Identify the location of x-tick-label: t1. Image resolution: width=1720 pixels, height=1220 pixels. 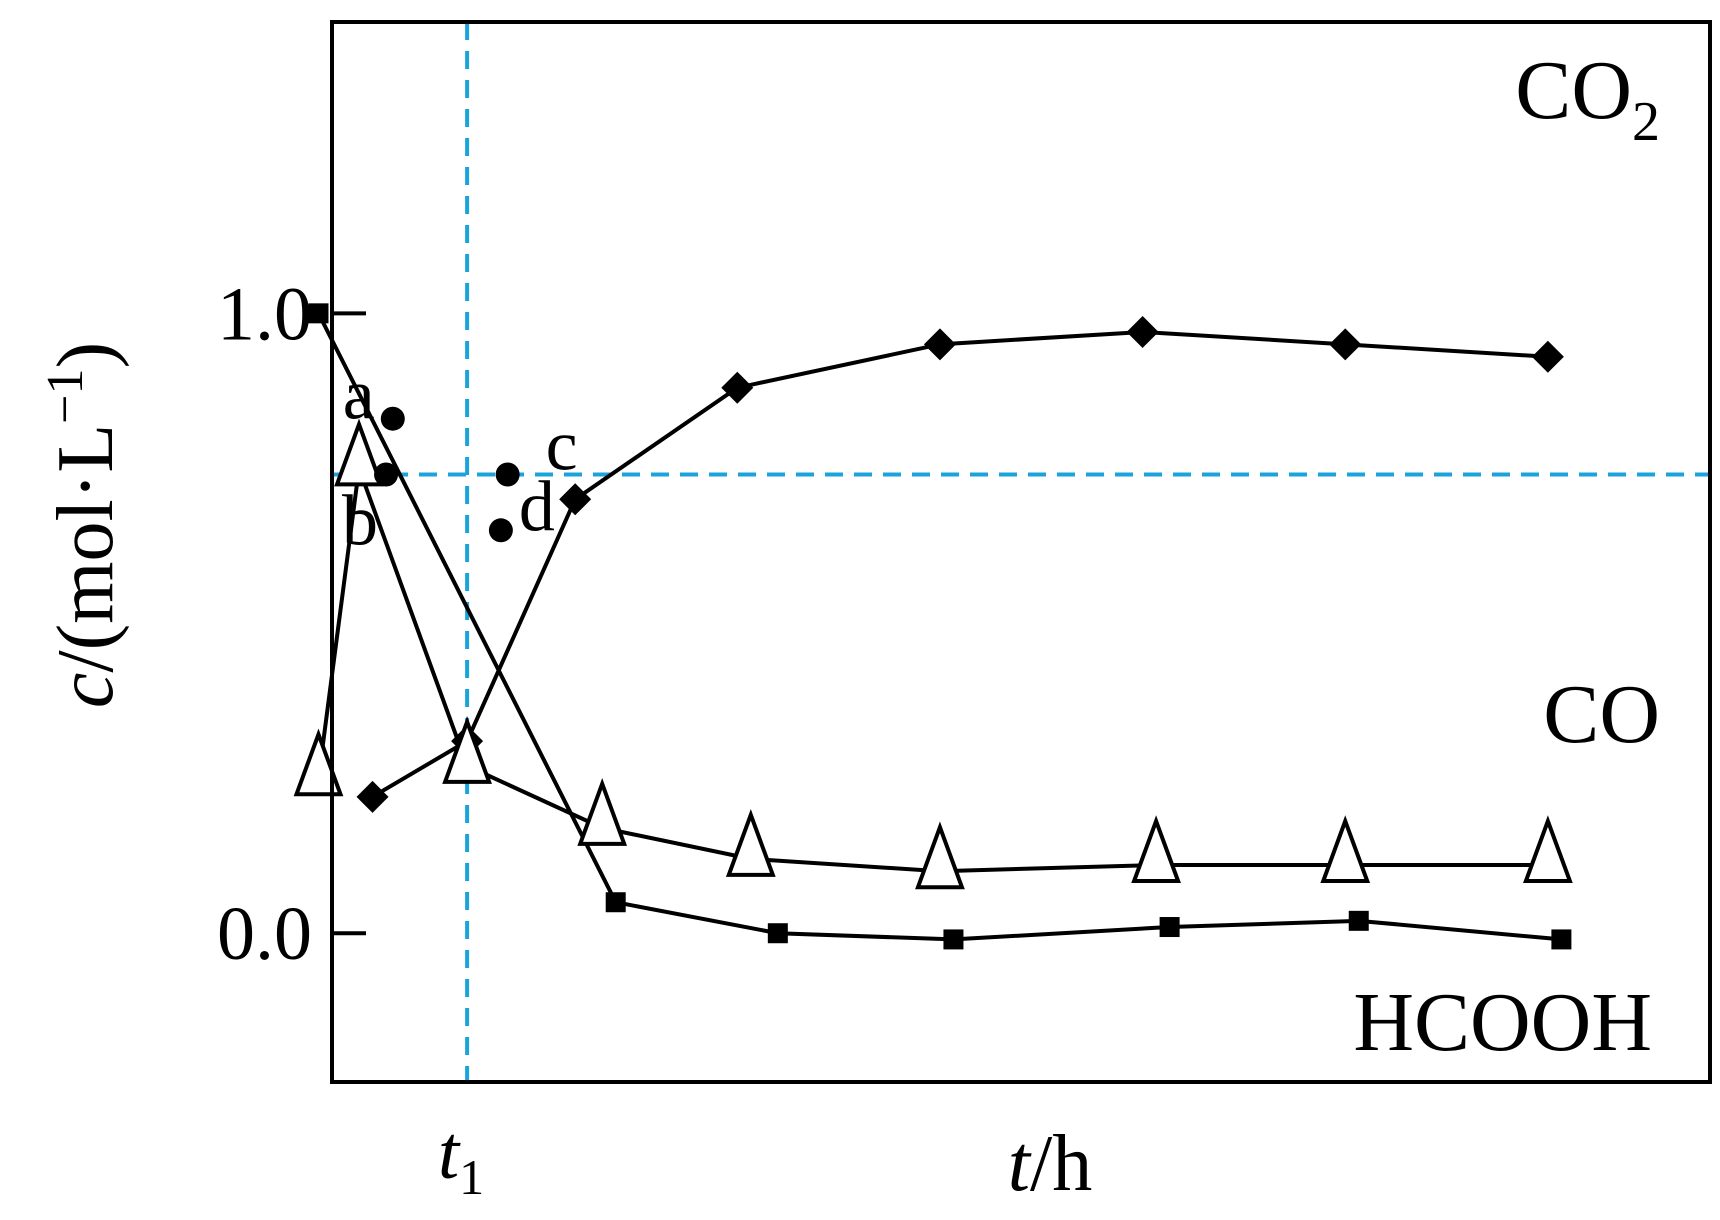
(461, 1158).